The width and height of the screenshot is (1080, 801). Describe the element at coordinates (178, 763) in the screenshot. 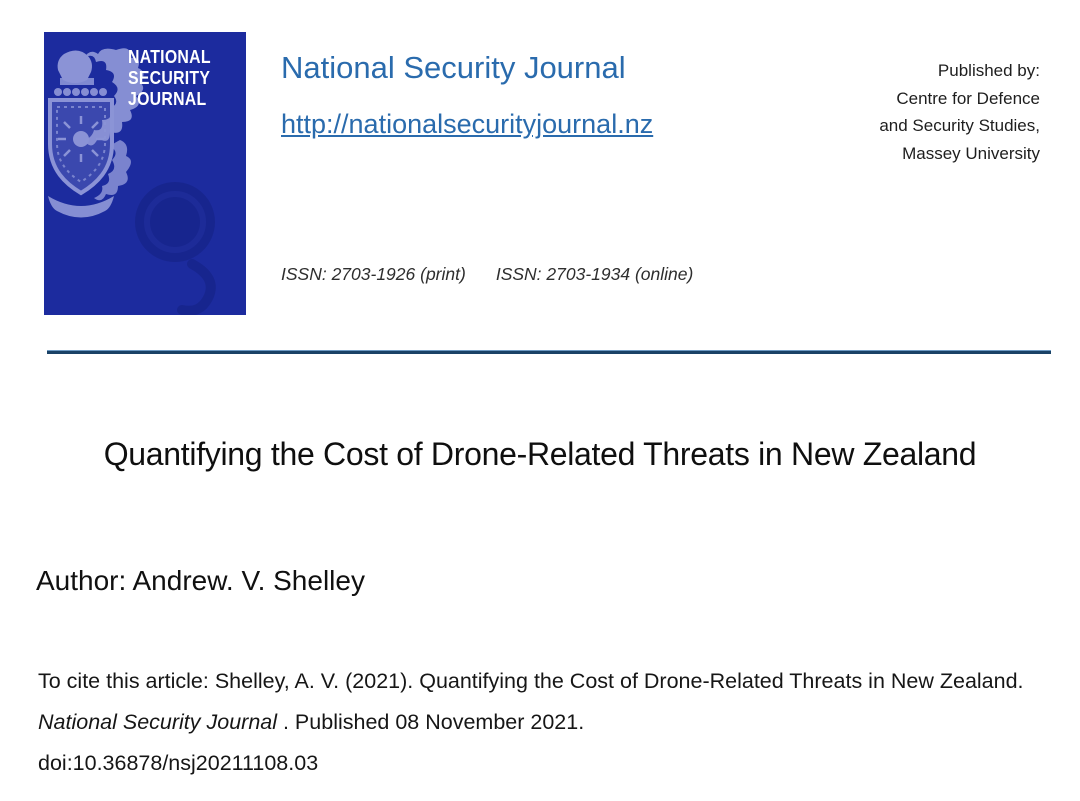

I see `citation-doi: doi:10.36878/nsj20211108.03` at that location.